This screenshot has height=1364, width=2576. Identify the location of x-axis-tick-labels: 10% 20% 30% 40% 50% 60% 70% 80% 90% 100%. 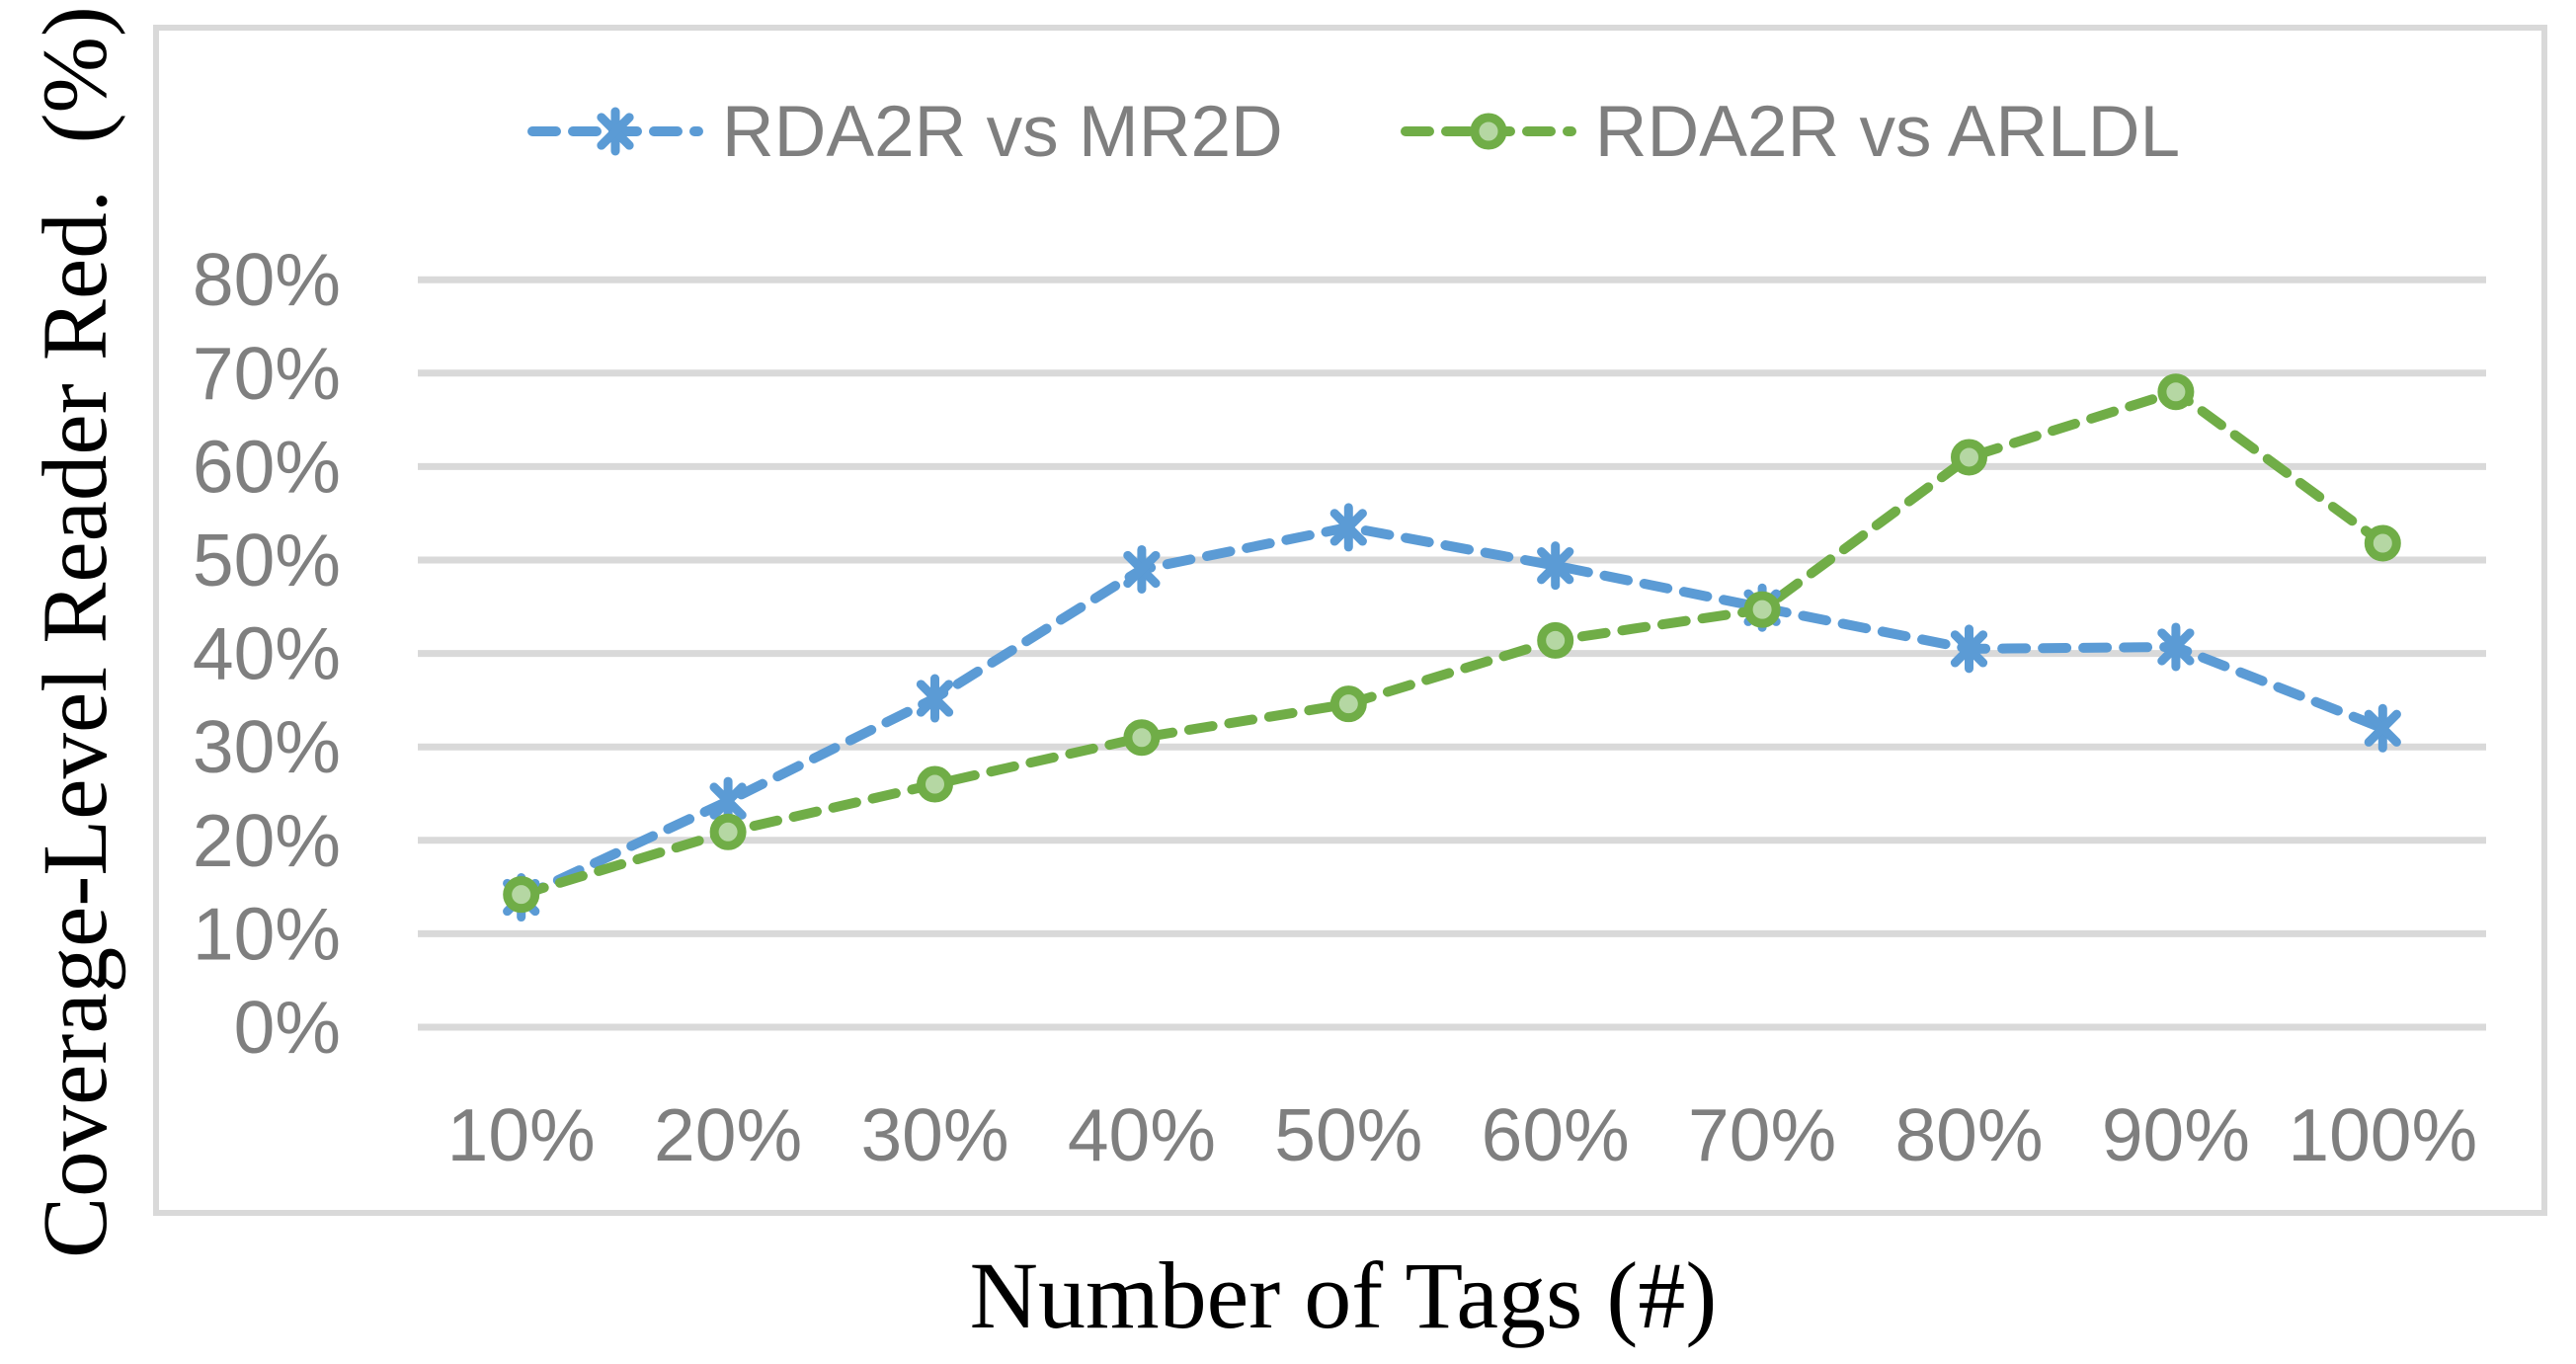
(1462, 1134).